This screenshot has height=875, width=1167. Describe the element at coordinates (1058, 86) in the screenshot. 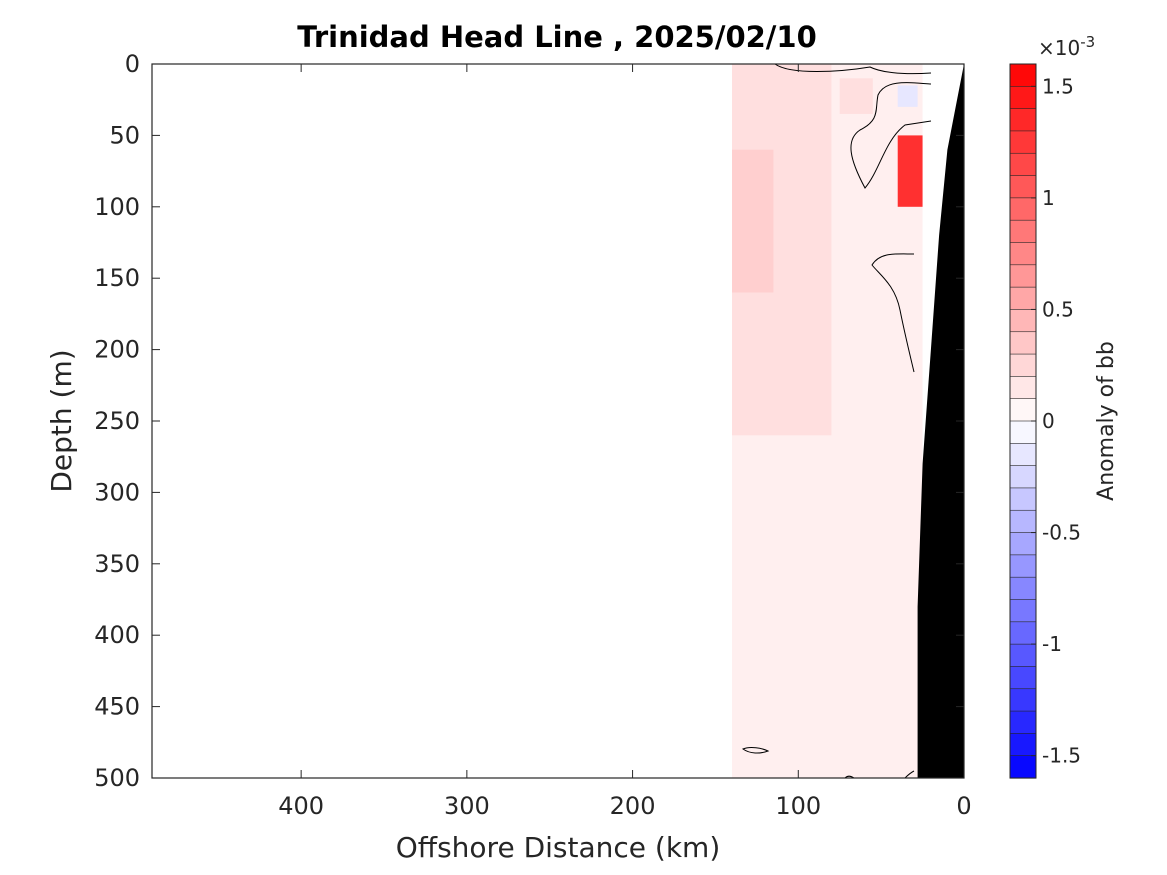

I see `colorbar-tick-label: 1.5` at that location.